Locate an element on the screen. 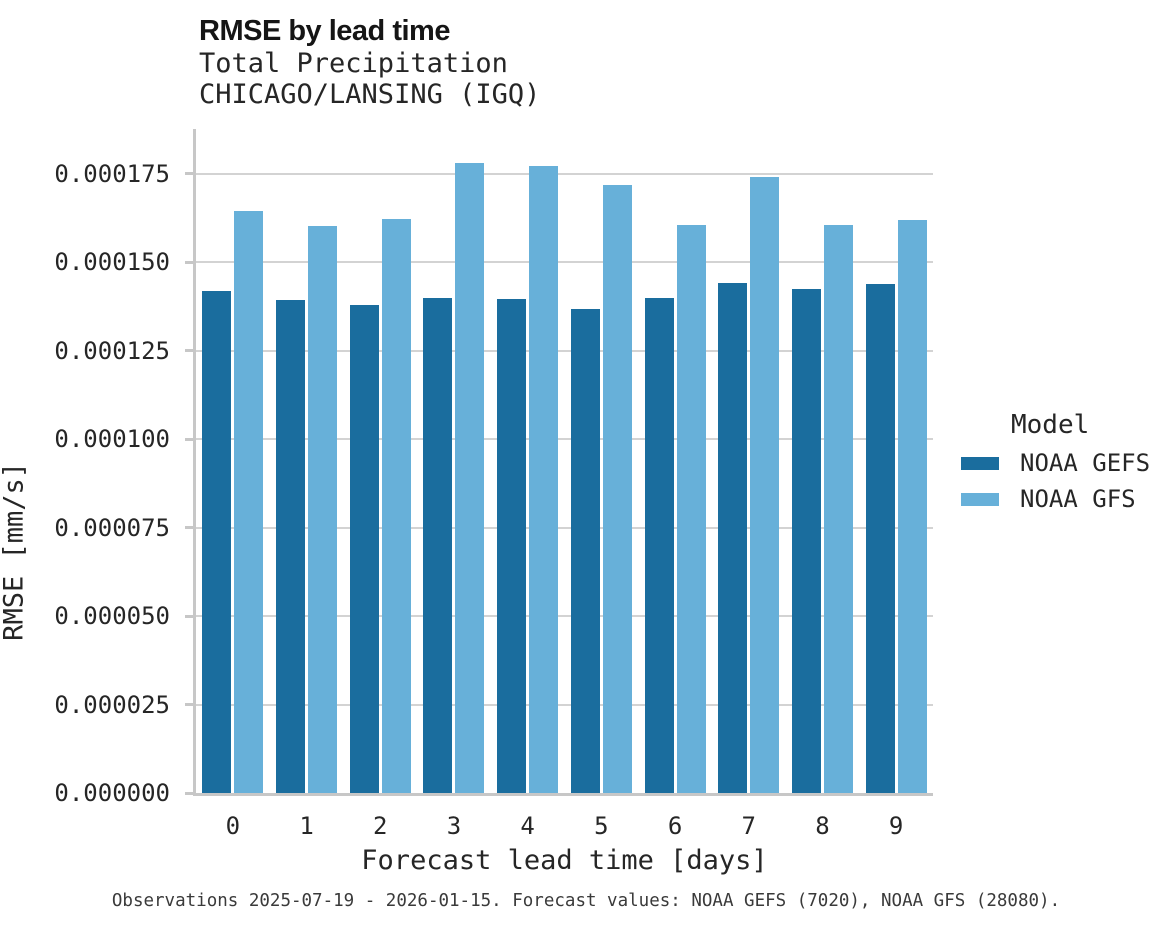 The height and width of the screenshot is (928, 1172). legend-entry-noaa-gefs: NOAA GEFS is located at coordinates (1055, 463).